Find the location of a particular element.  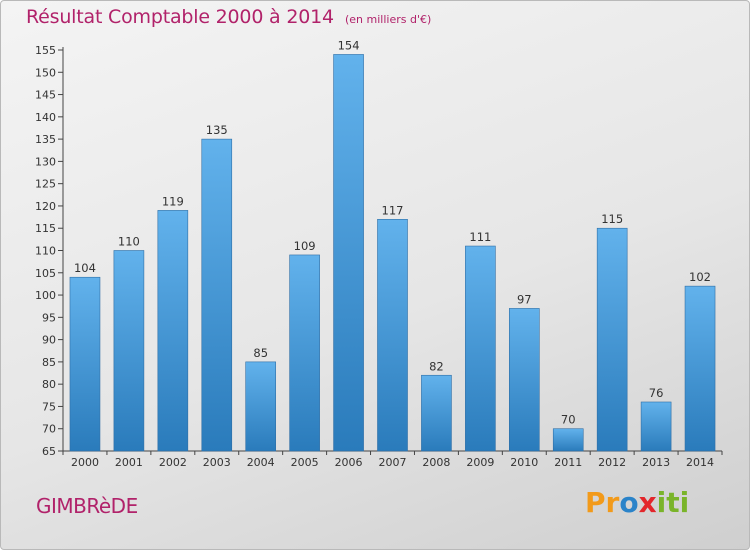

chart-subtitle: (en milliers d'€) is located at coordinates (388, 19).